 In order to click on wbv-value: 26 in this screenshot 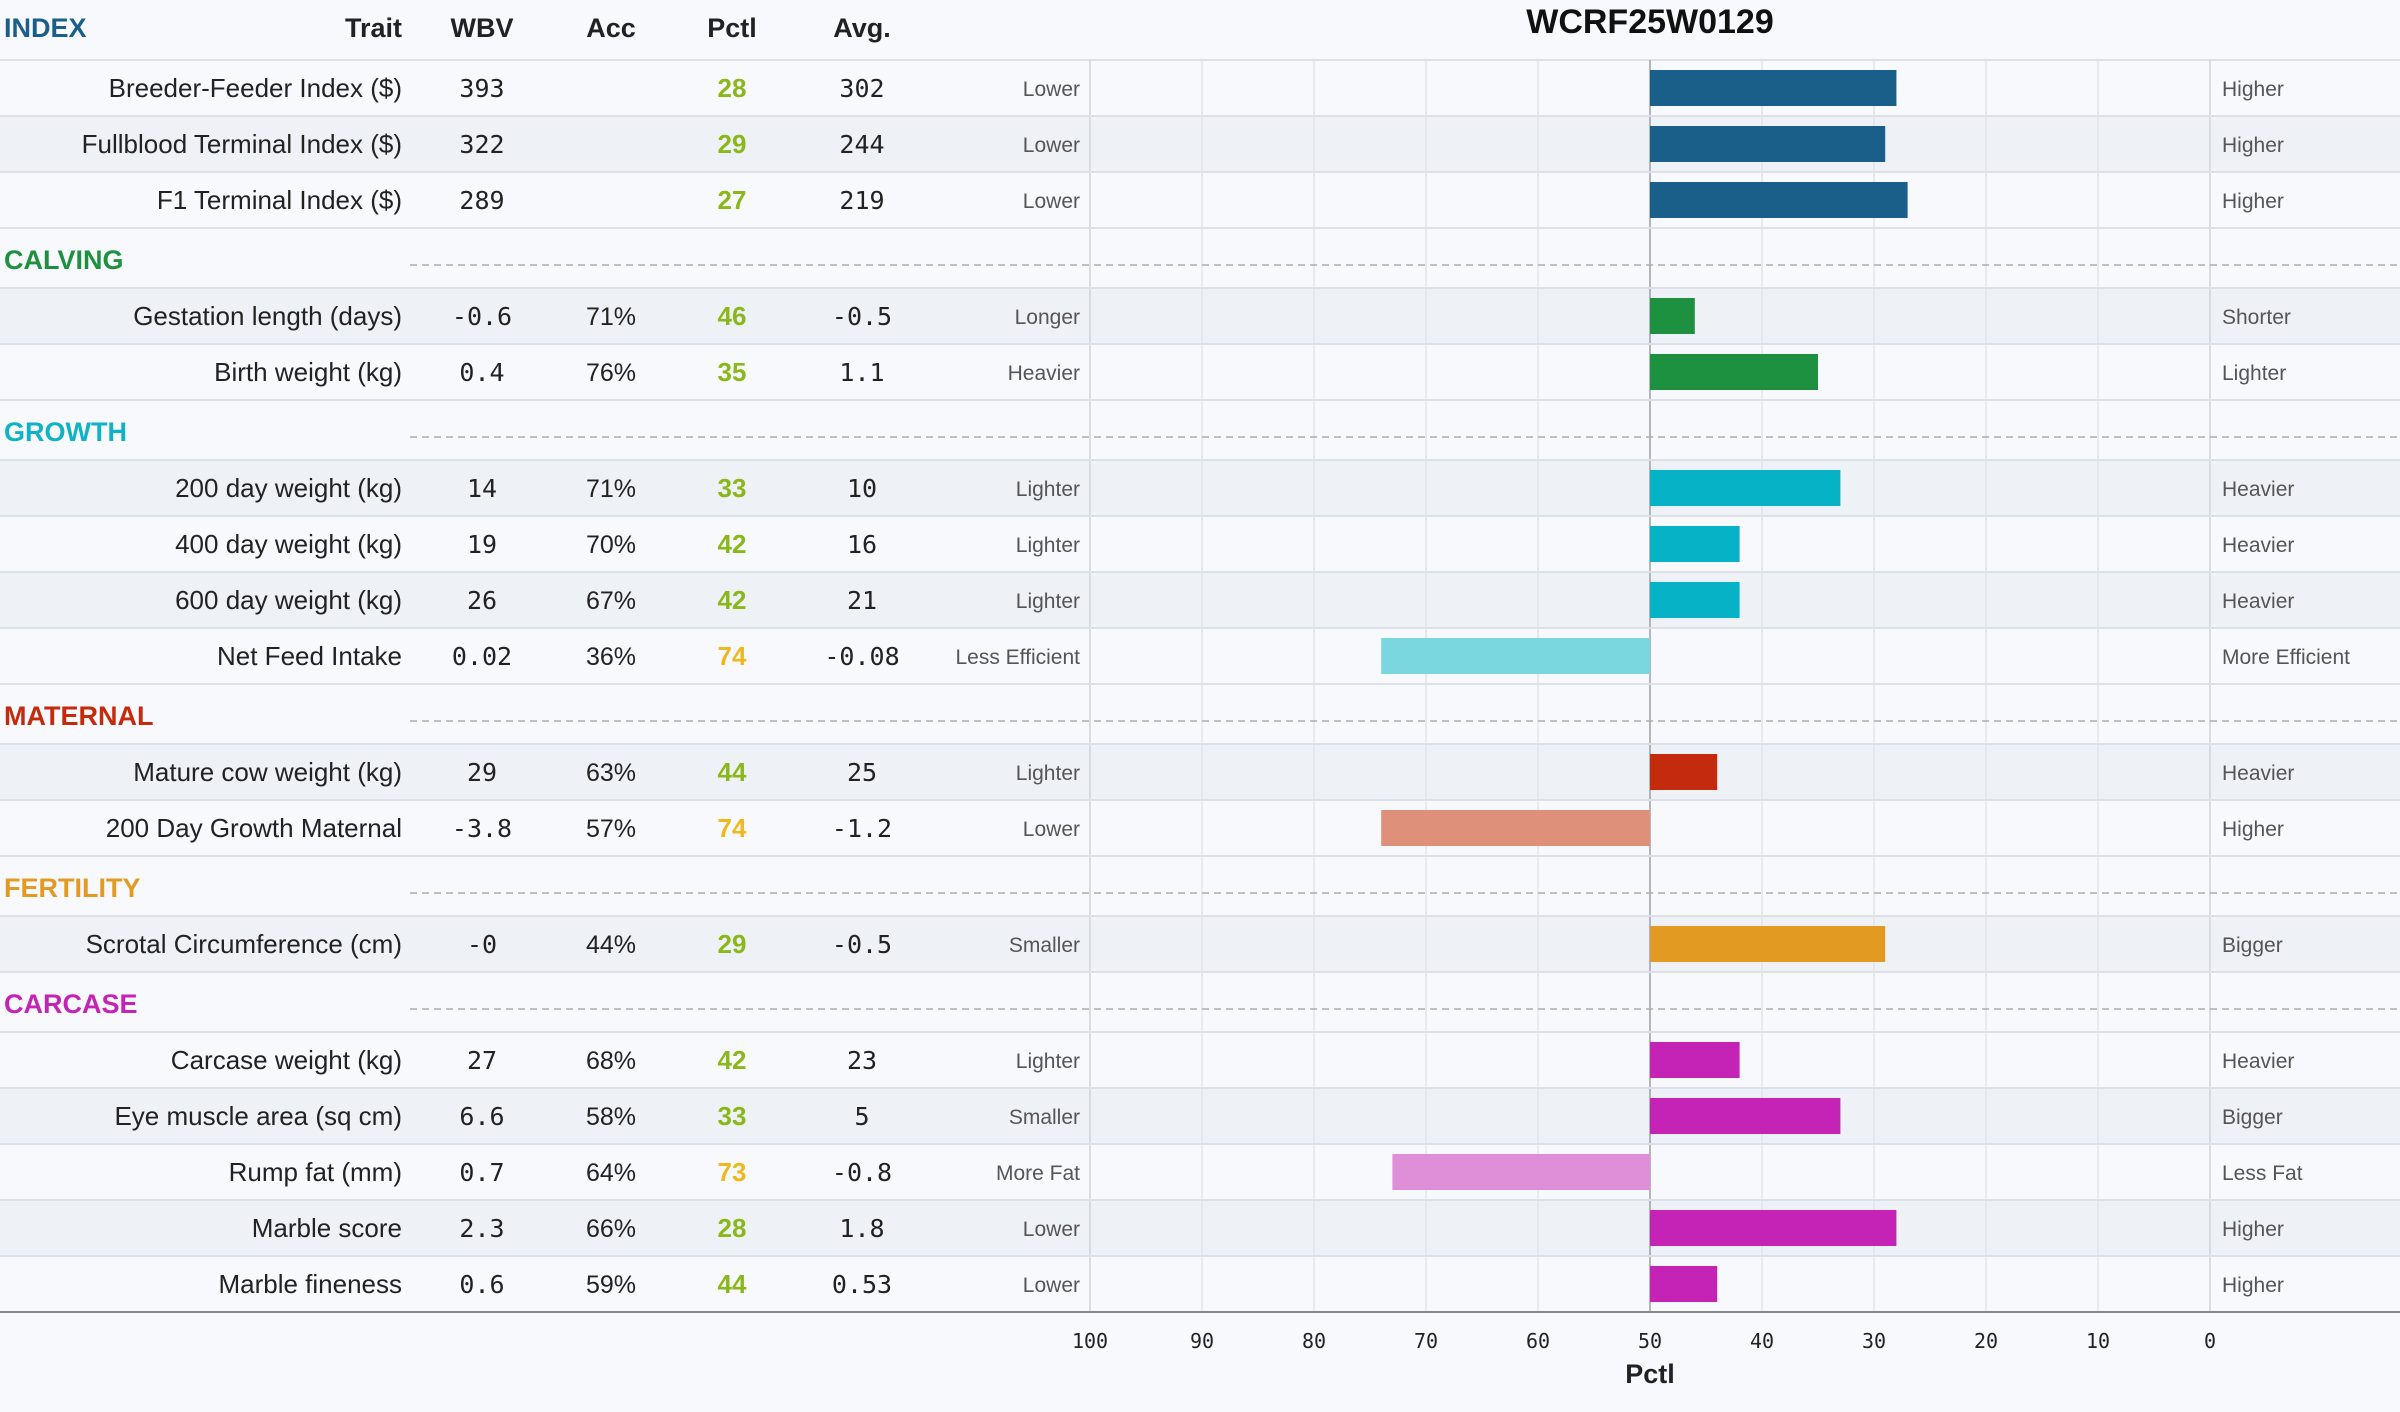, I will do `click(482, 600)`.